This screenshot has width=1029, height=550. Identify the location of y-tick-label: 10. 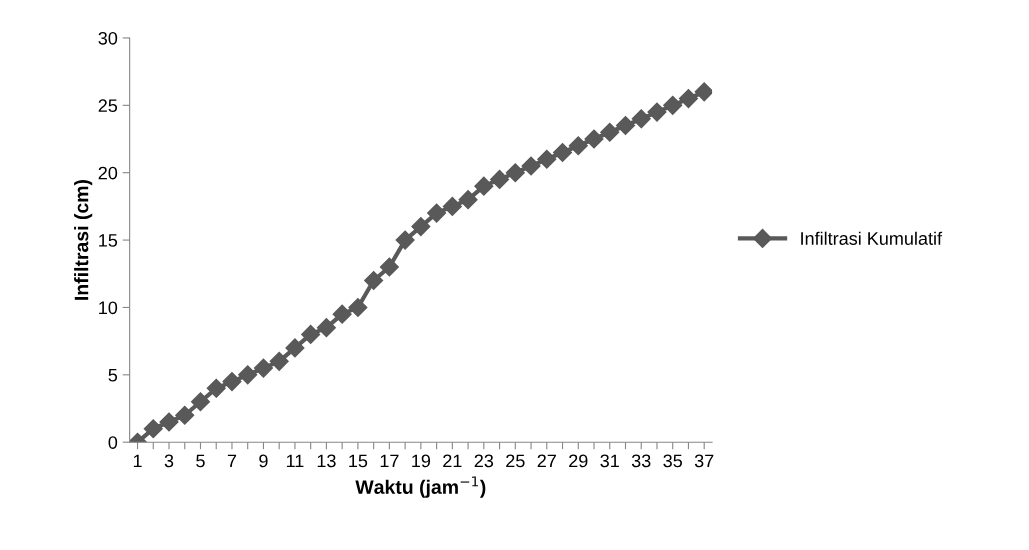
(108, 308).